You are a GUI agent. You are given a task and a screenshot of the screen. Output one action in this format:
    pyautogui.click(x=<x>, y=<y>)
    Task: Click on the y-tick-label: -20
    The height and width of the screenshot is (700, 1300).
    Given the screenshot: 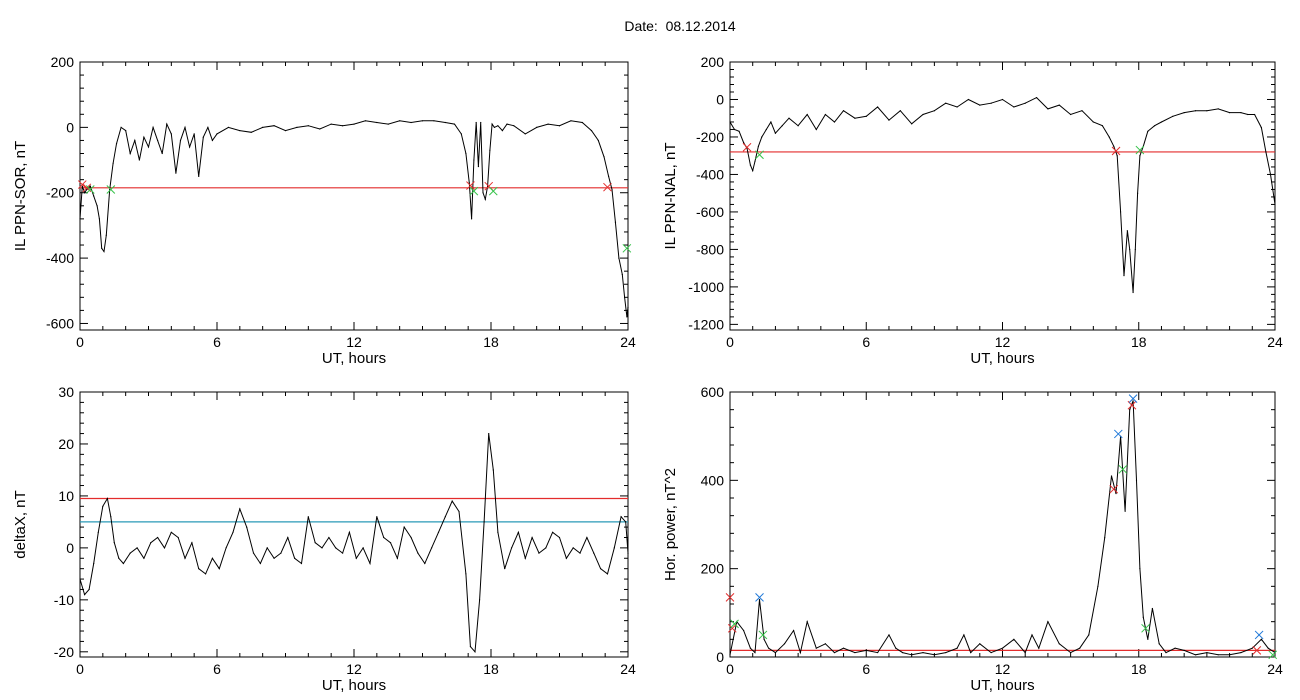 What is the action you would take?
    pyautogui.click(x=64, y=652)
    